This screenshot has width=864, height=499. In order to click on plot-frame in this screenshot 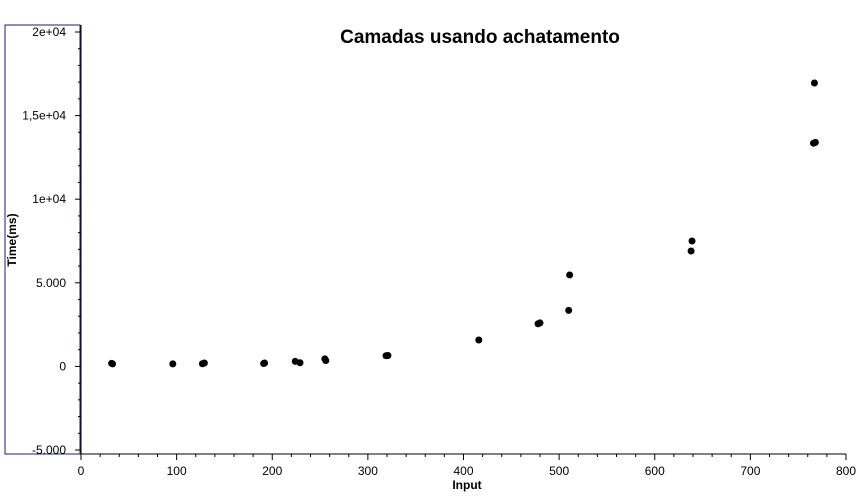, I will do `click(42, 239)`.